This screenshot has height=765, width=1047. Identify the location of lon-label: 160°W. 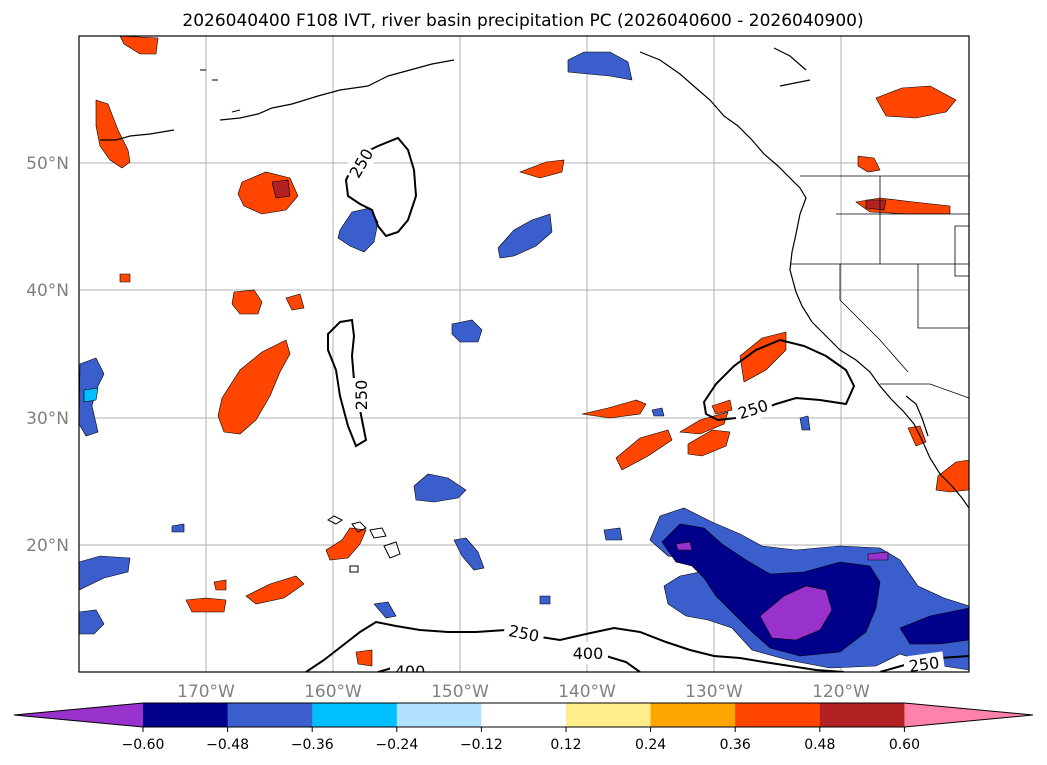
(333, 692).